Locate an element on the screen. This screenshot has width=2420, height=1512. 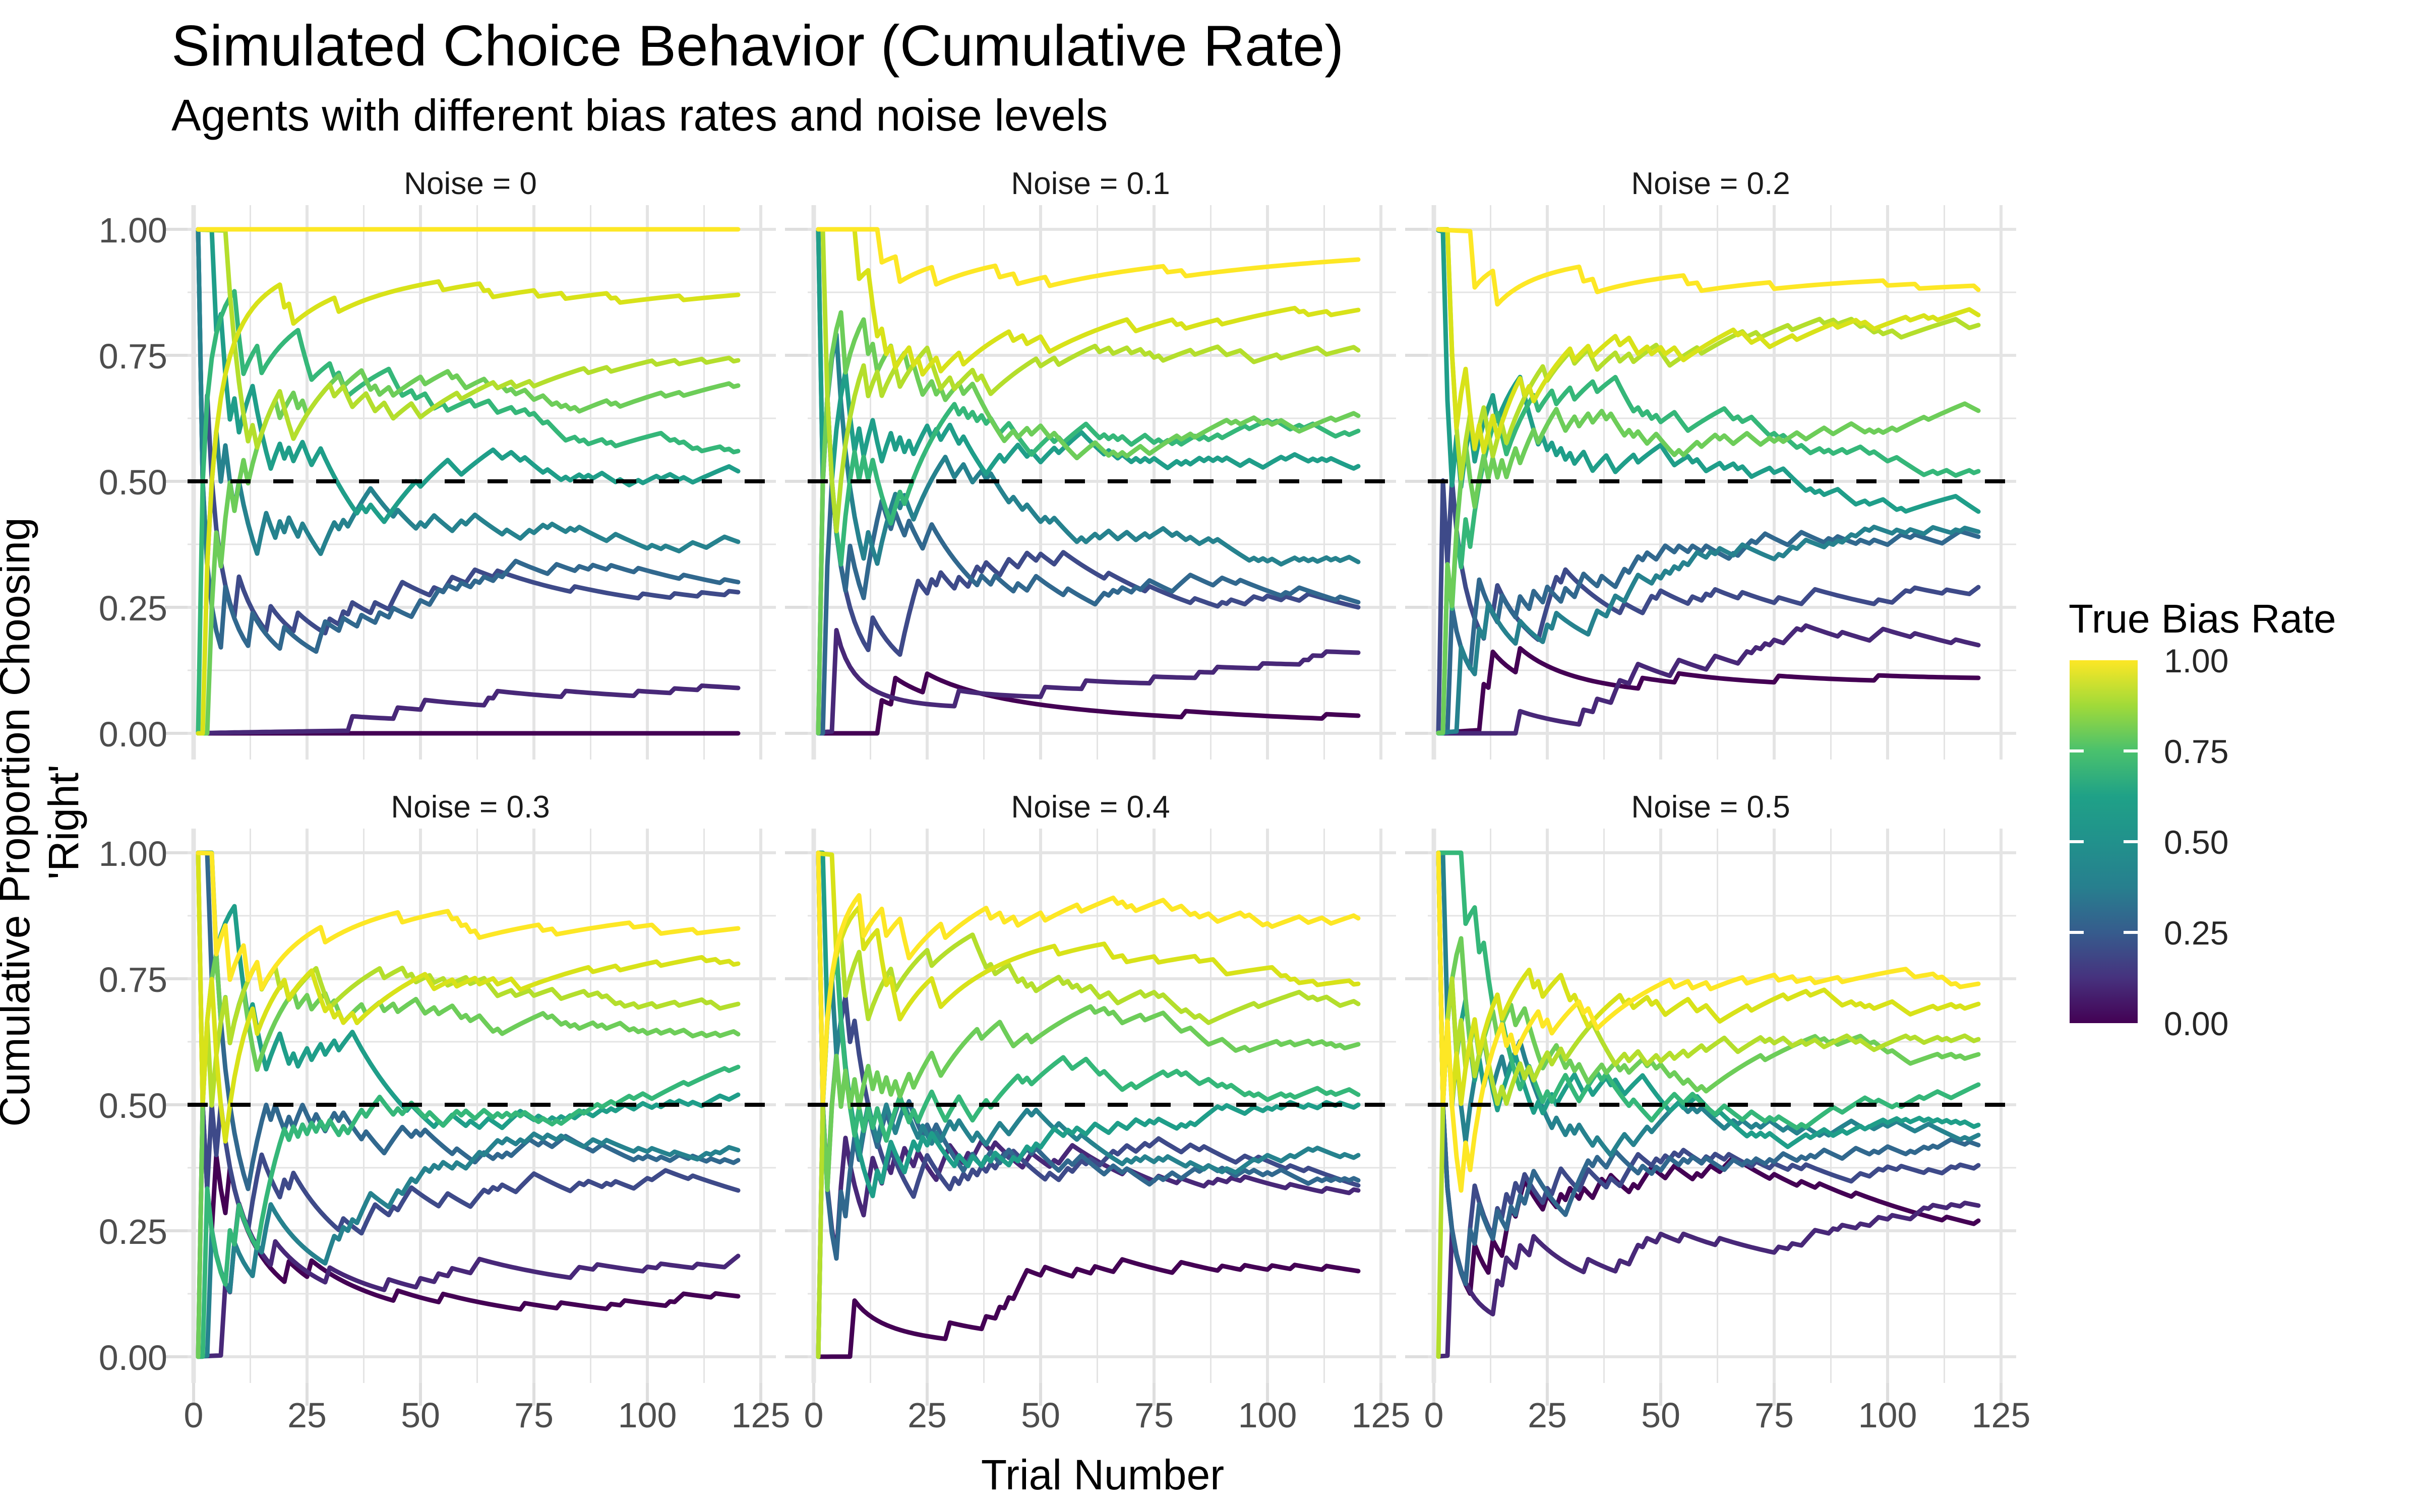
legend-tick-label: 0.00 is located at coordinates (2196, 1024).